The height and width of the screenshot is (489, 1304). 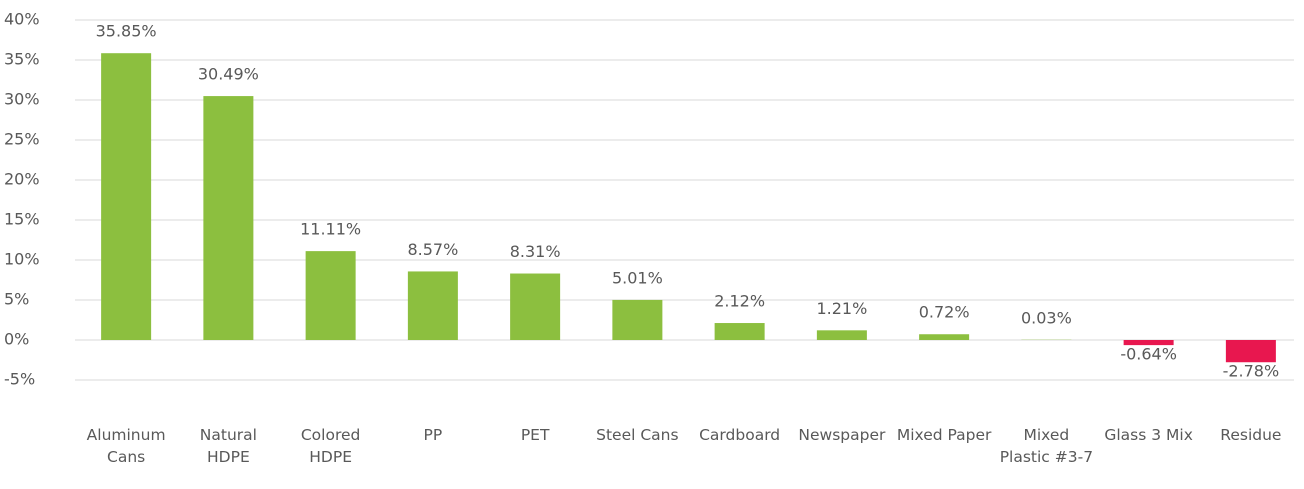 What do you see at coordinates (740, 435) in the screenshot?
I see `x-tick-label: Cardboard` at bounding box center [740, 435].